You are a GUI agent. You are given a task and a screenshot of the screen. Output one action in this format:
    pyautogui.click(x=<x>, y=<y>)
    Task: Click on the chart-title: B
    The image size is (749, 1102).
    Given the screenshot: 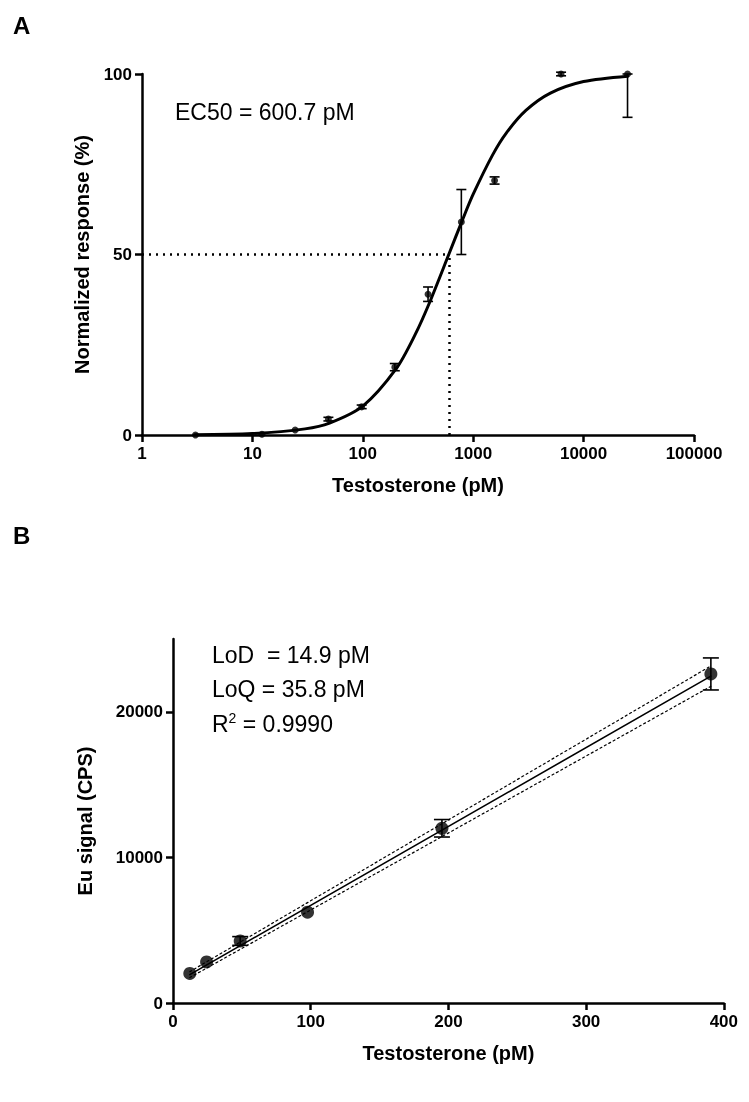 What is the action you would take?
    pyautogui.click(x=22, y=535)
    